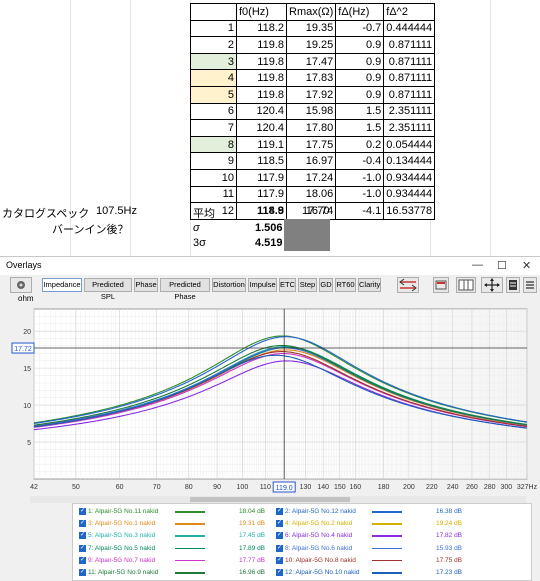  Describe the element at coordinates (311, 194) in the screenshot. I see `rmax-cell: 18.06` at that location.